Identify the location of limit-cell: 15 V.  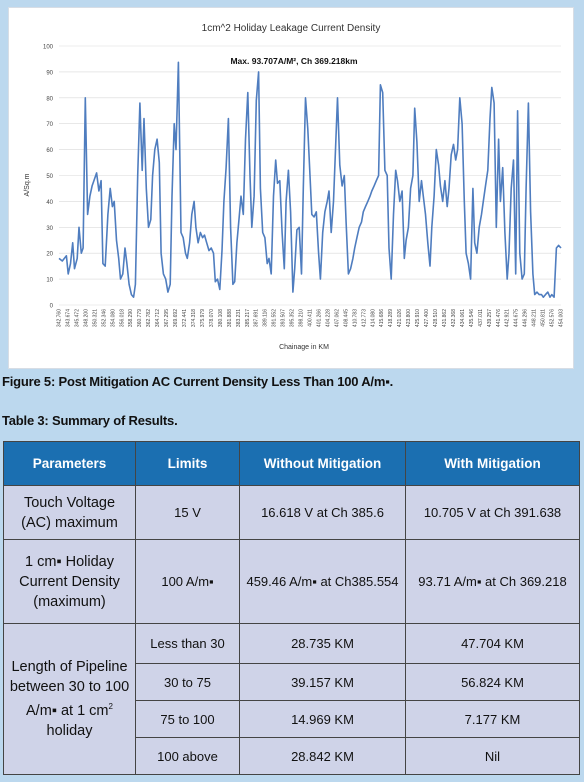
(187, 513).